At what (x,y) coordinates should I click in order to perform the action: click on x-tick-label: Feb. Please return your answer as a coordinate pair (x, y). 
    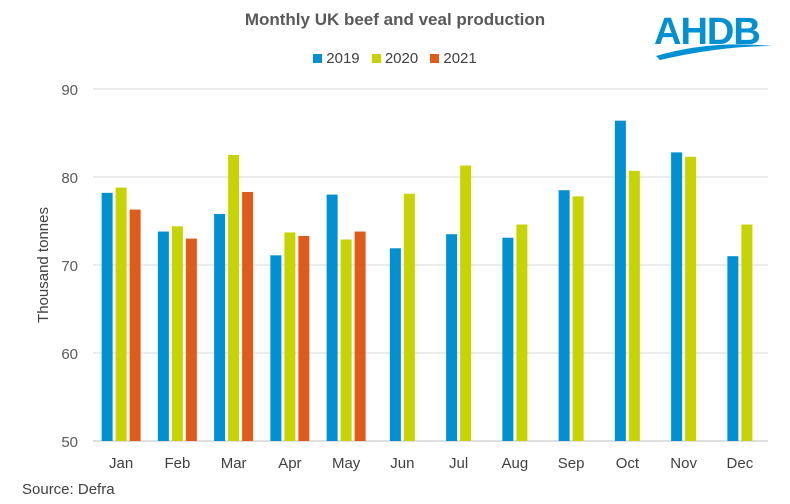
    Looking at the image, I should click on (177, 463).